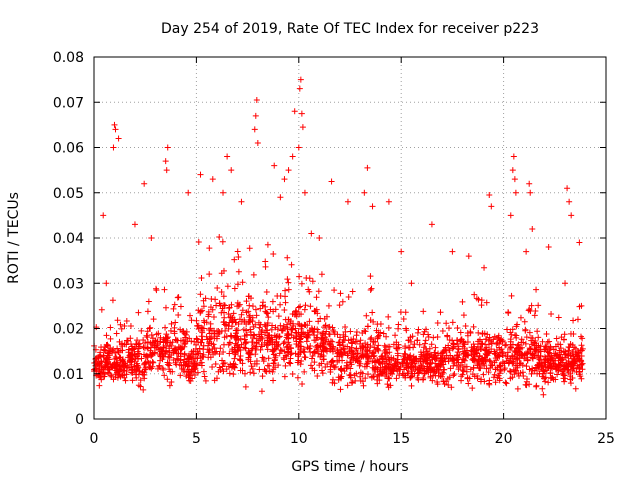  What do you see at coordinates (196, 439) in the screenshot?
I see `x-tick-label: 5` at bounding box center [196, 439].